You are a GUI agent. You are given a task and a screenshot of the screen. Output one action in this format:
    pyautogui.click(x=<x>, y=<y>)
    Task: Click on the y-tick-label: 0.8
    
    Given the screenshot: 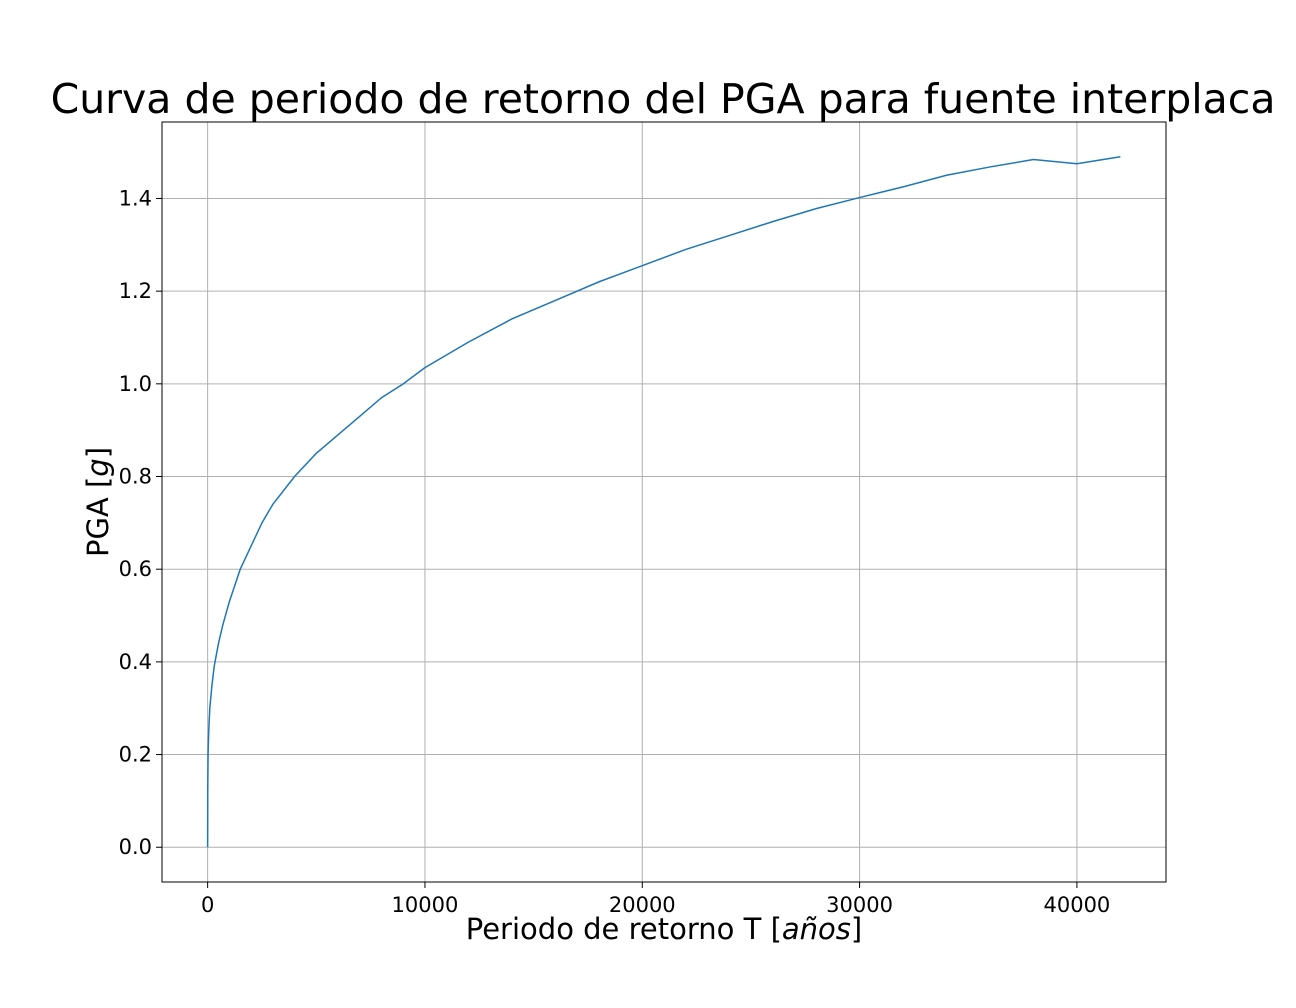 What is the action you would take?
    pyautogui.click(x=135, y=477)
    